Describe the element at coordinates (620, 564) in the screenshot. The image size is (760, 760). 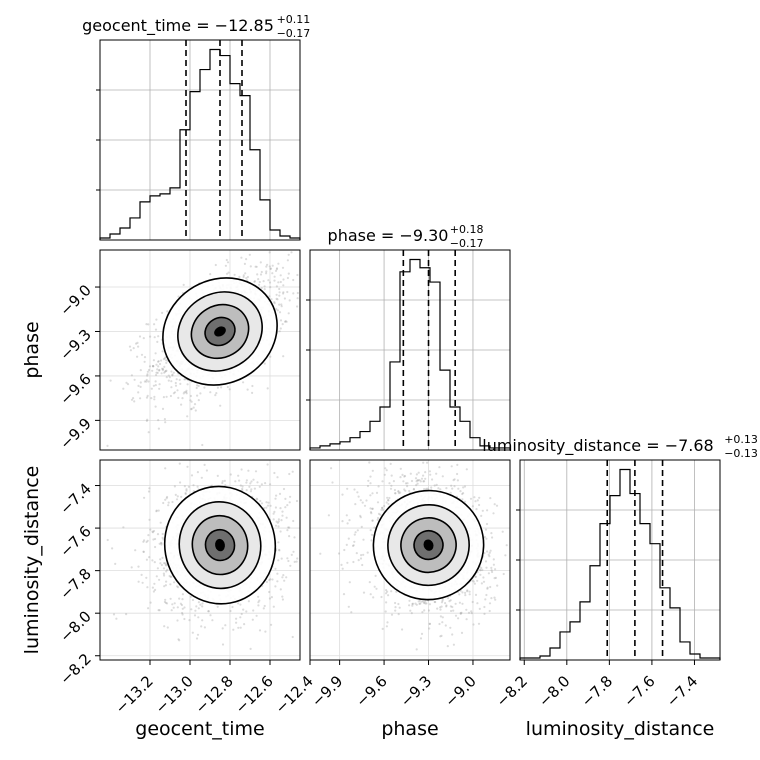
I see `histogram-luminosity_distance` at that location.